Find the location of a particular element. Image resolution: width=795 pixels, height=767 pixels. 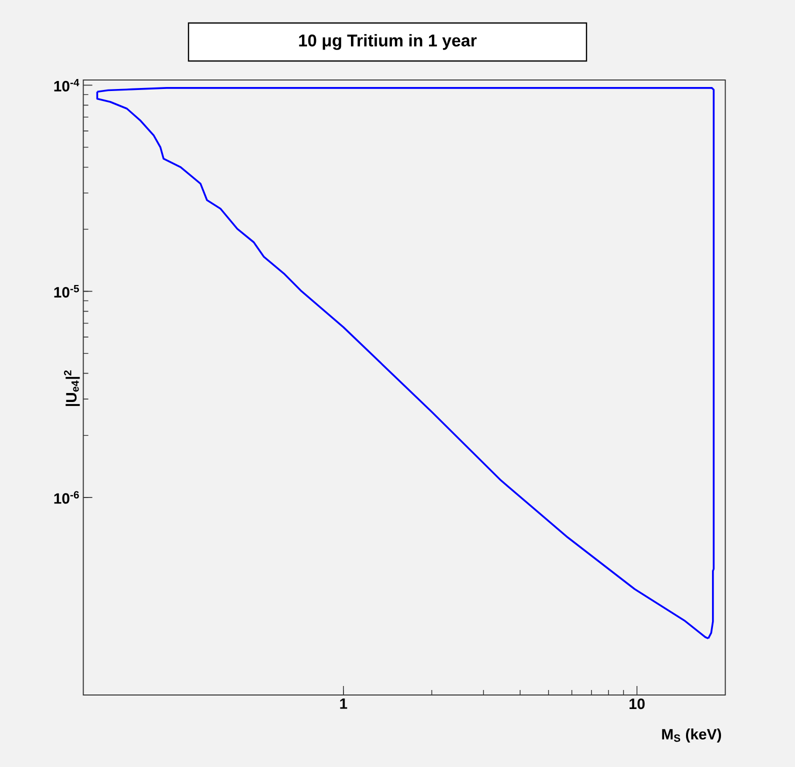

y-tick-label: 10$^{-6}$ is located at coordinates (66, 497).